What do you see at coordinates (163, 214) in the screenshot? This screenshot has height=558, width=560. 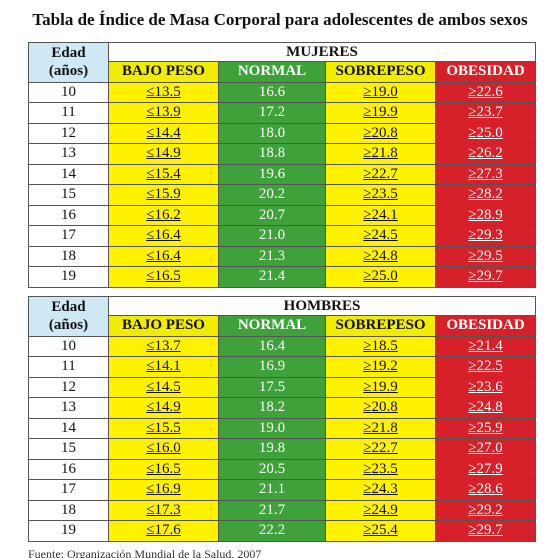 I see `bajo-peso-cell-value: ≤16.2` at bounding box center [163, 214].